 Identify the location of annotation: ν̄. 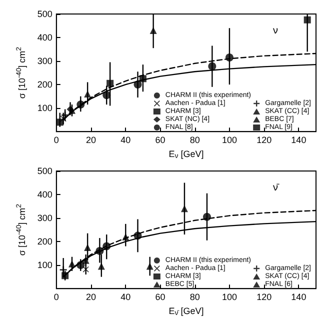
(276, 188).